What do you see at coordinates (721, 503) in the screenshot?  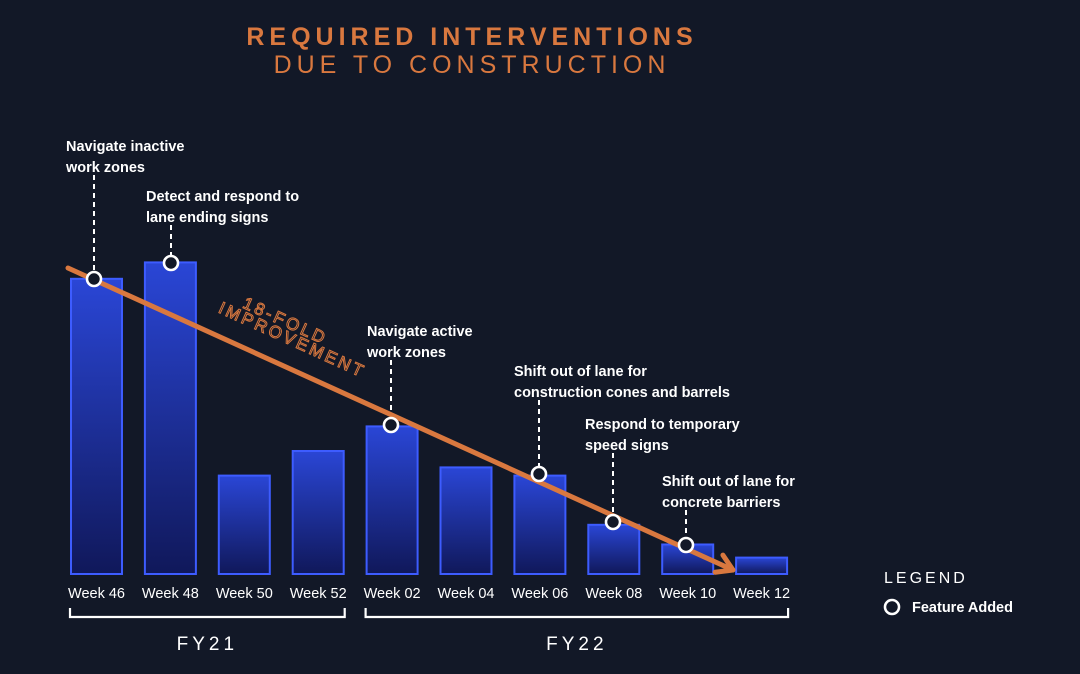 I see `feature-label-8-line-2: concrete barriers` at bounding box center [721, 503].